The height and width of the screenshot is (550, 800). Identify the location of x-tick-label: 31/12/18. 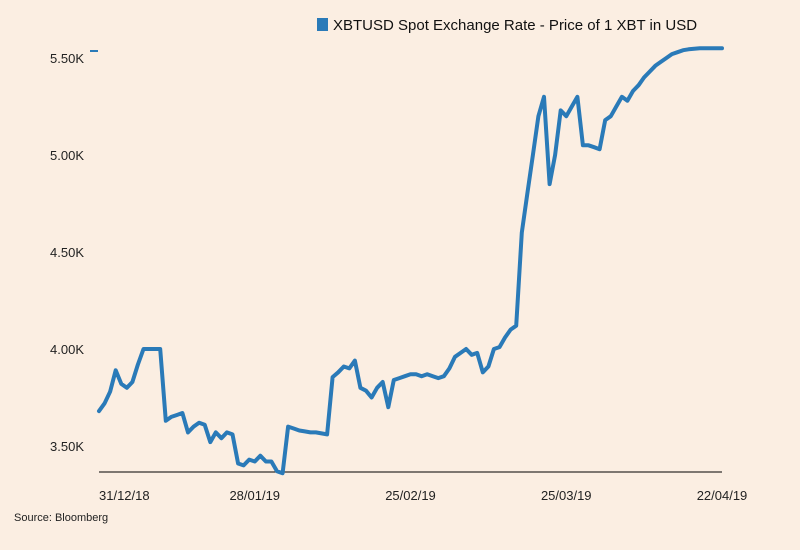
(124, 495).